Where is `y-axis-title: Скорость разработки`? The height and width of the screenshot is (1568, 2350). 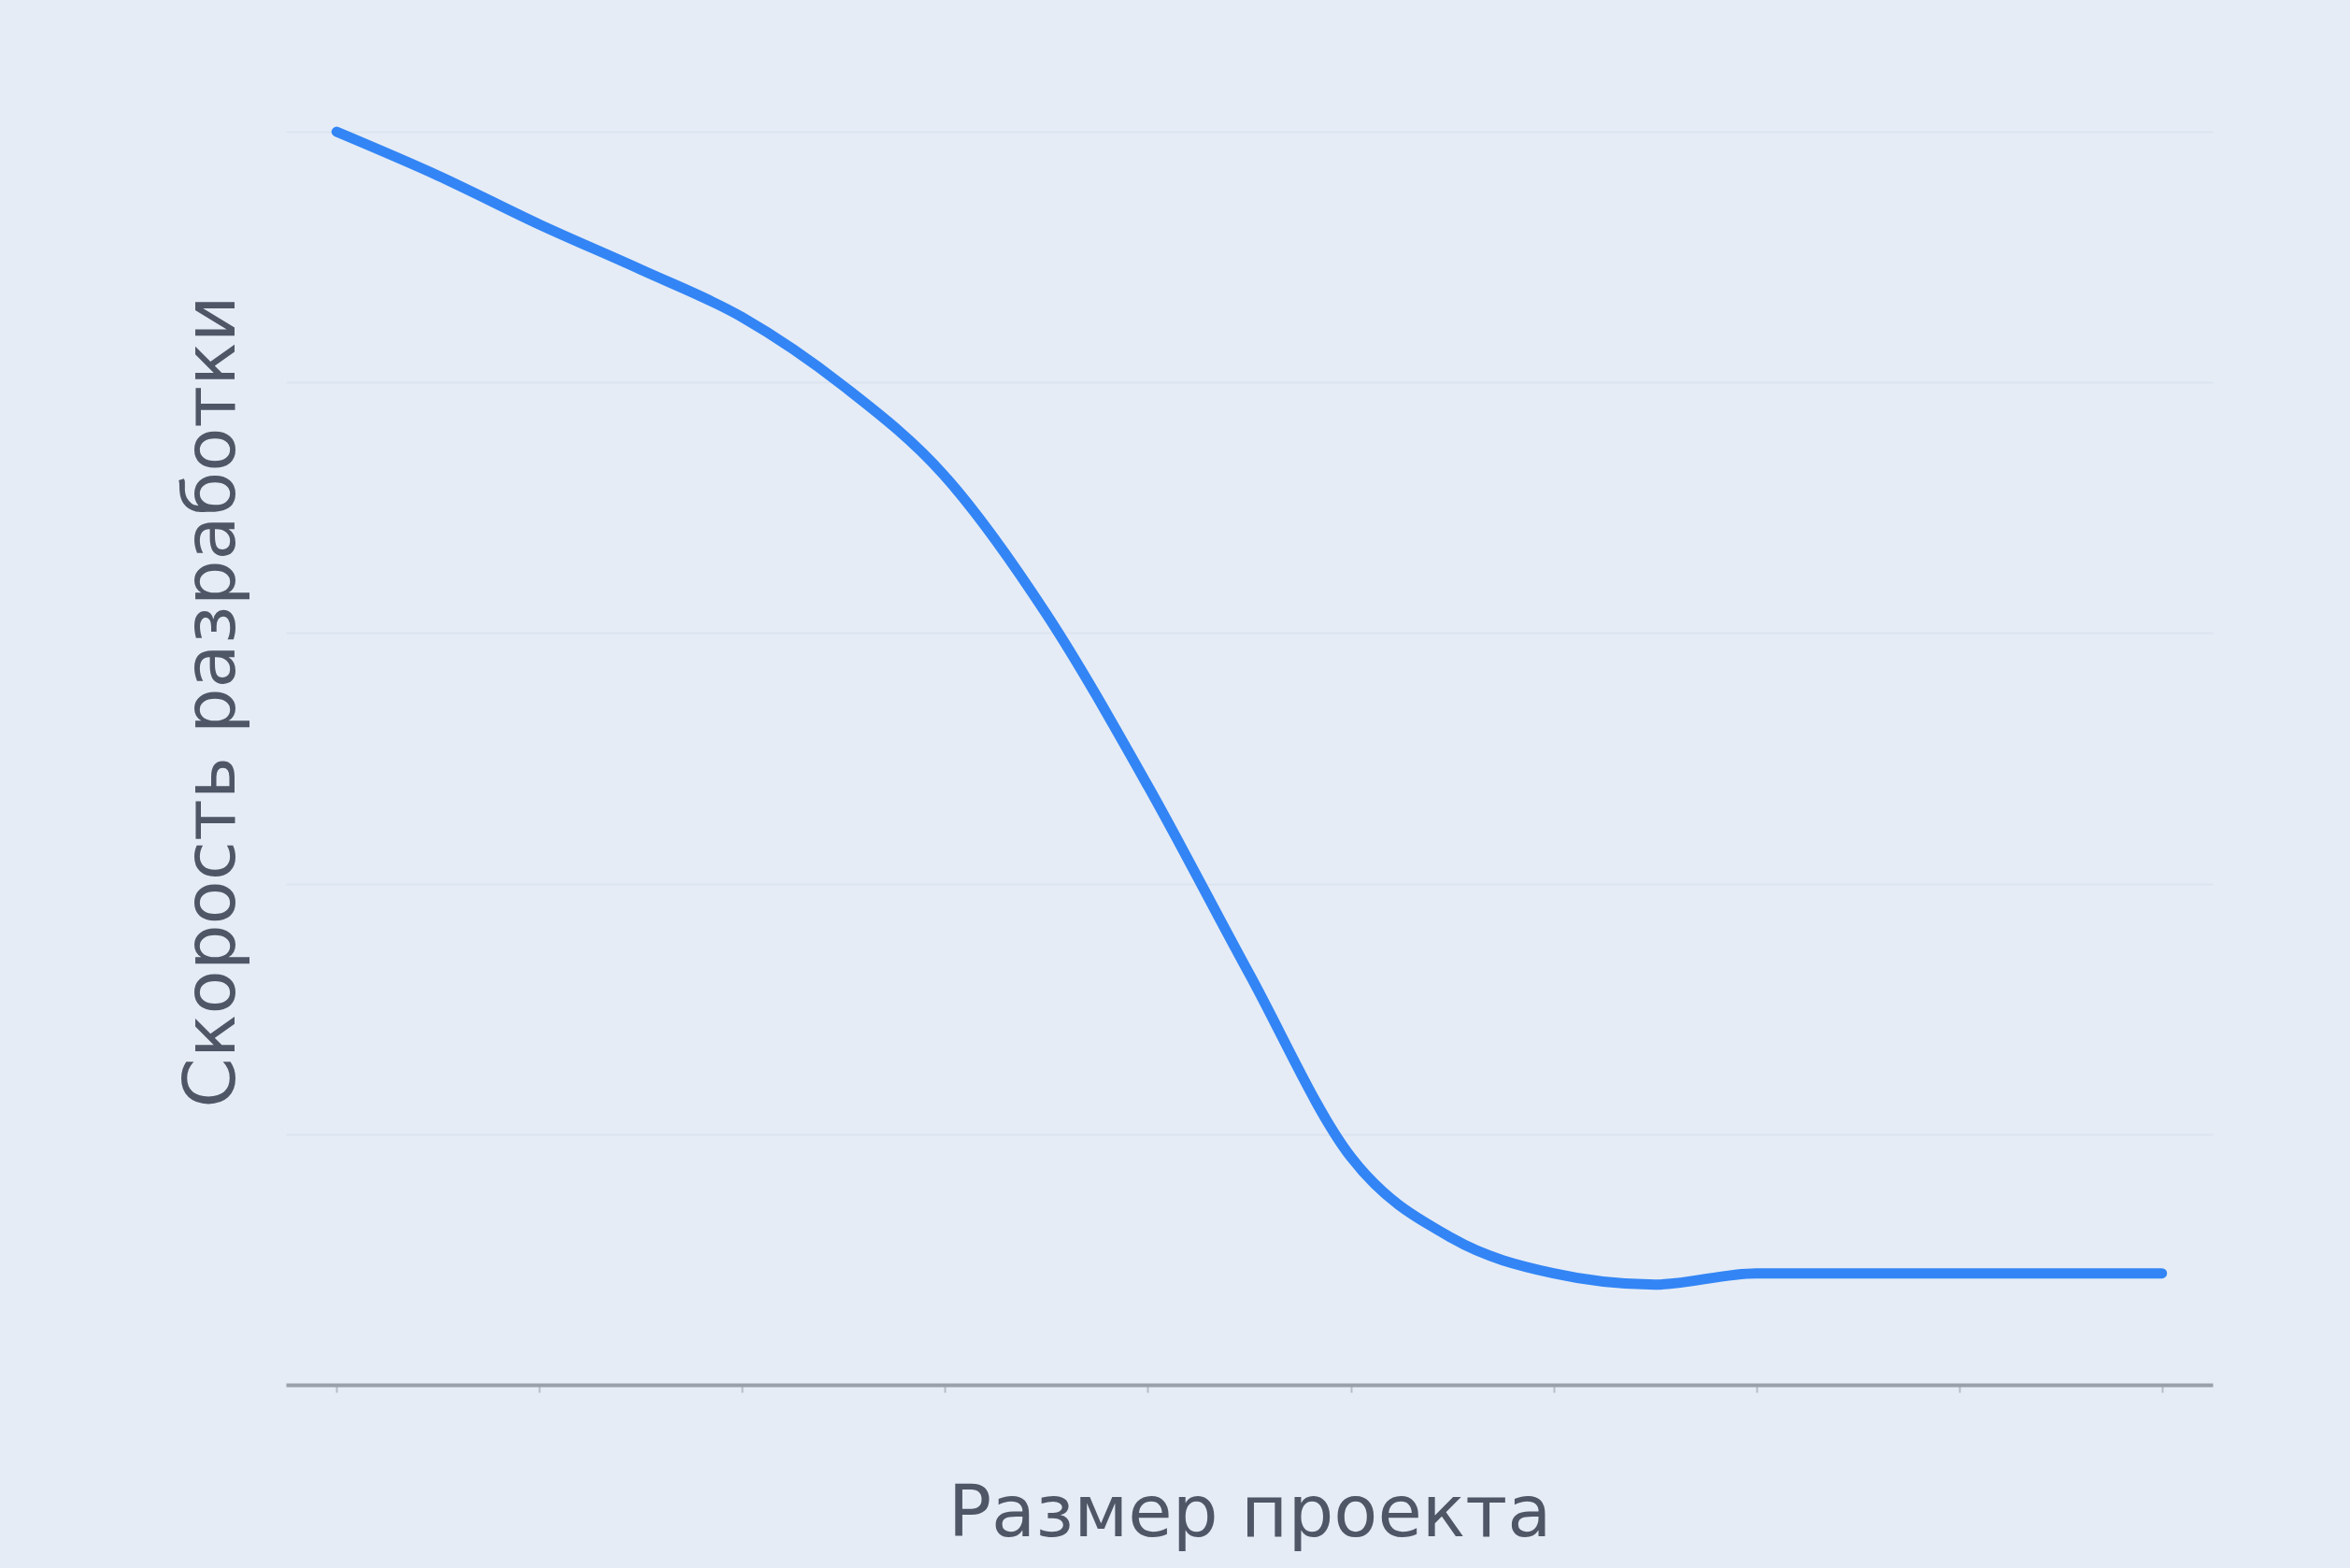
y-axis-title: Скорость разработки is located at coordinates (209, 702).